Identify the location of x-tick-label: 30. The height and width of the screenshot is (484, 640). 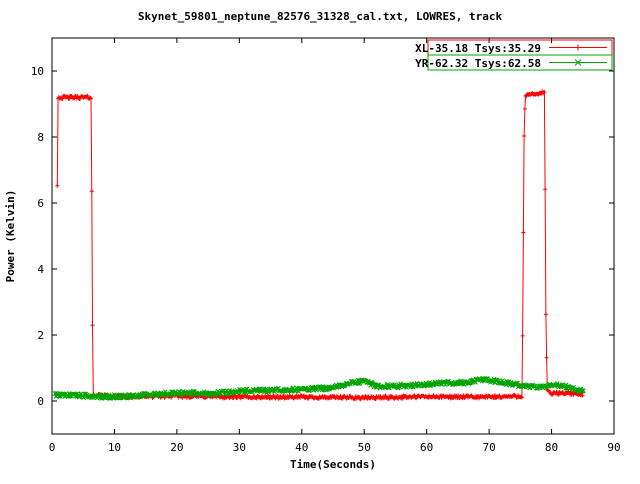
(239, 447).